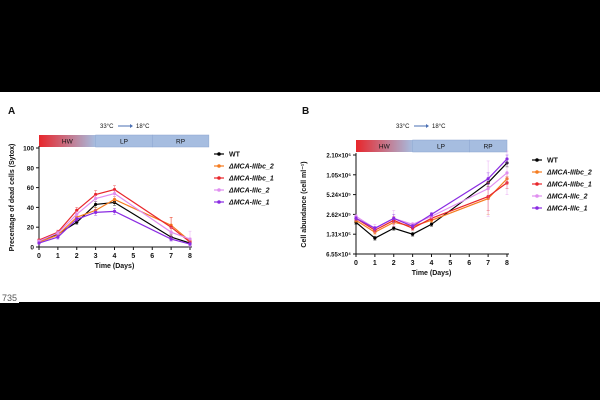  What do you see at coordinates (12, 198) in the screenshot?
I see `y-axis-label: Precentage of dead cells (Sytox)` at bounding box center [12, 198].